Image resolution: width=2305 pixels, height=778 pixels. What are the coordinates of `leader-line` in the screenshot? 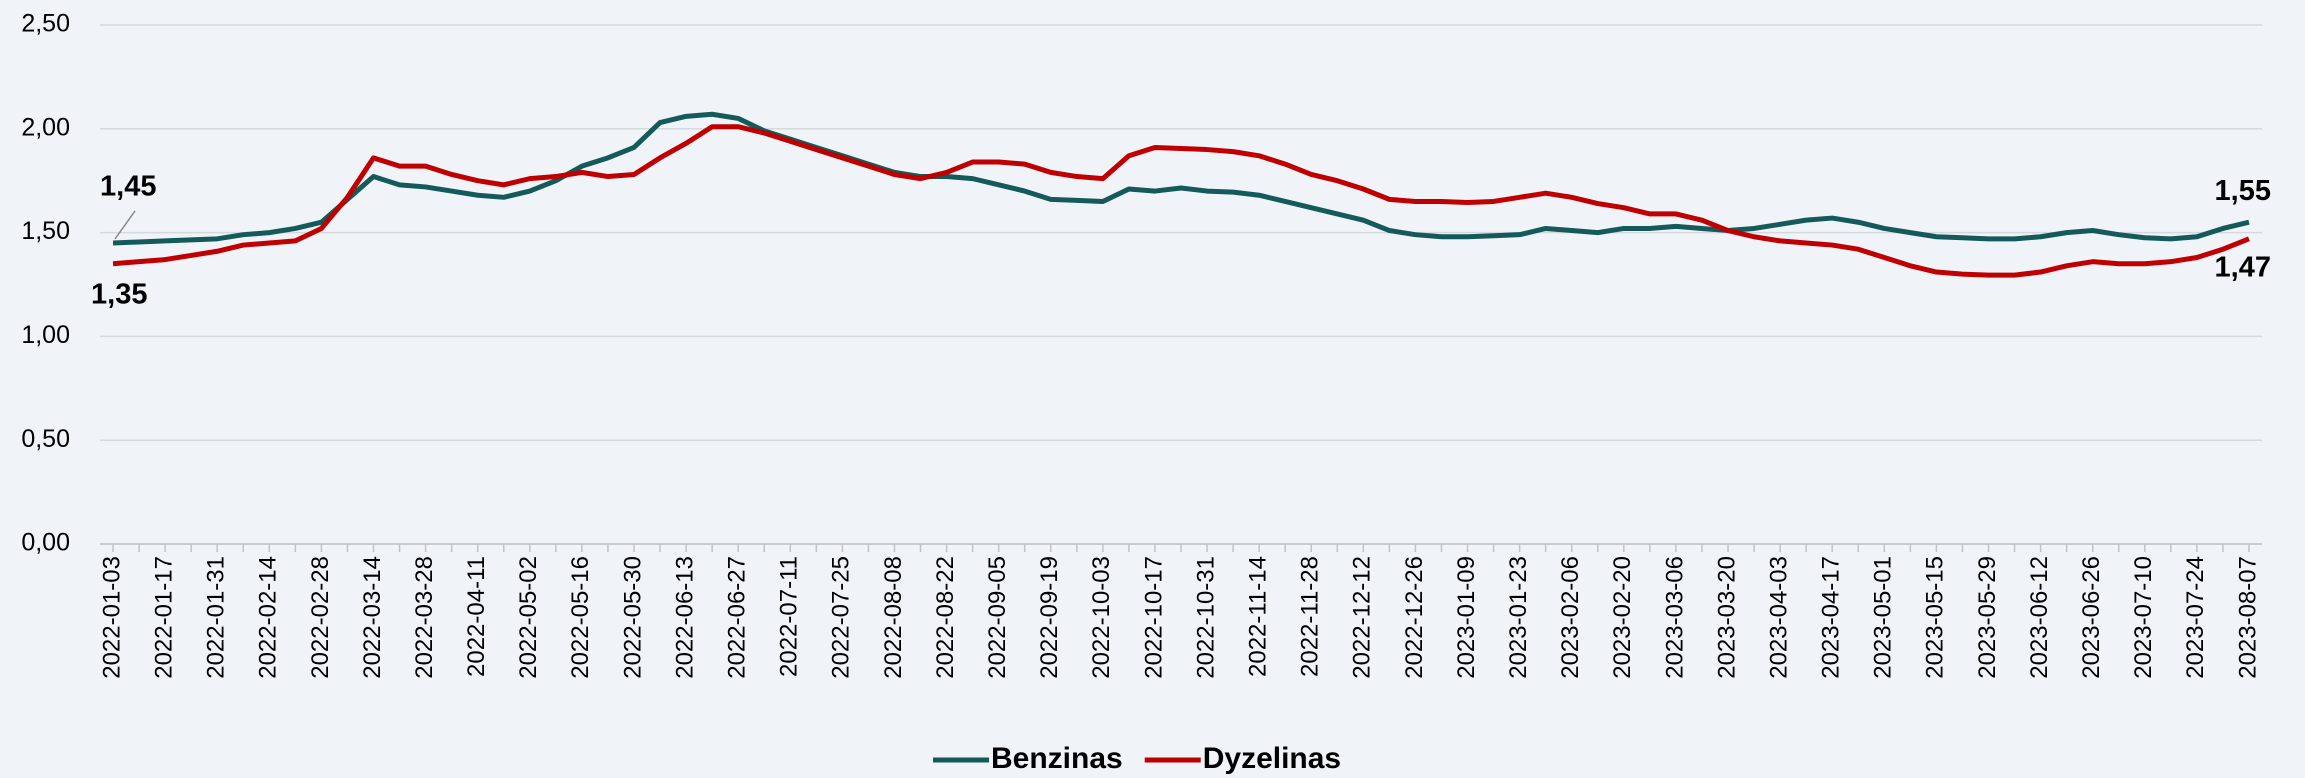 It's located at (125, 225).